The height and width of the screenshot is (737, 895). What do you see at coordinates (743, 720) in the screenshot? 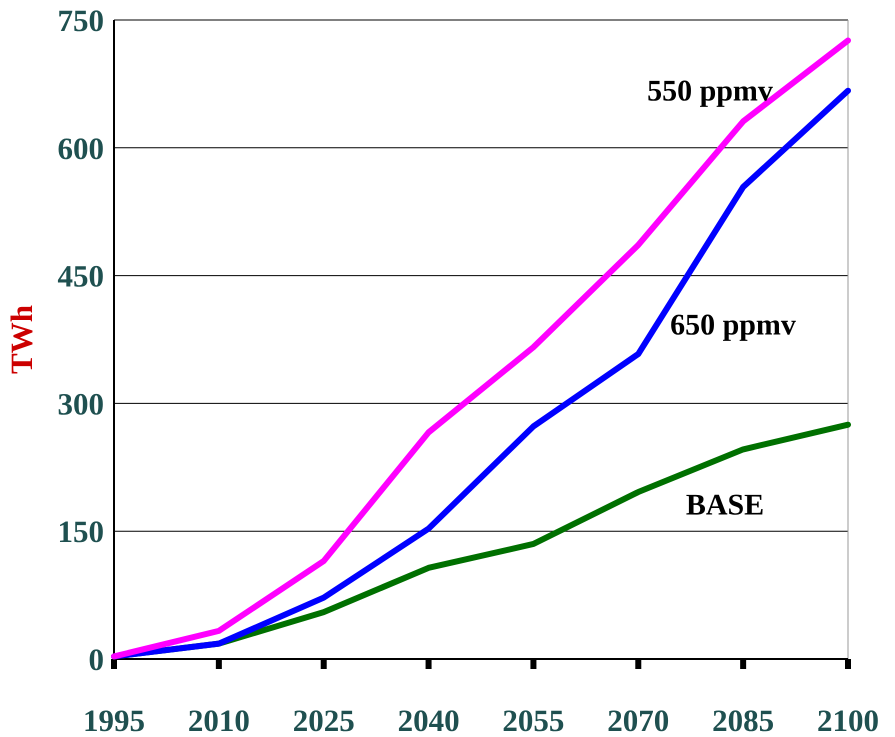
I see `x-tick-label: 2085` at bounding box center [743, 720].